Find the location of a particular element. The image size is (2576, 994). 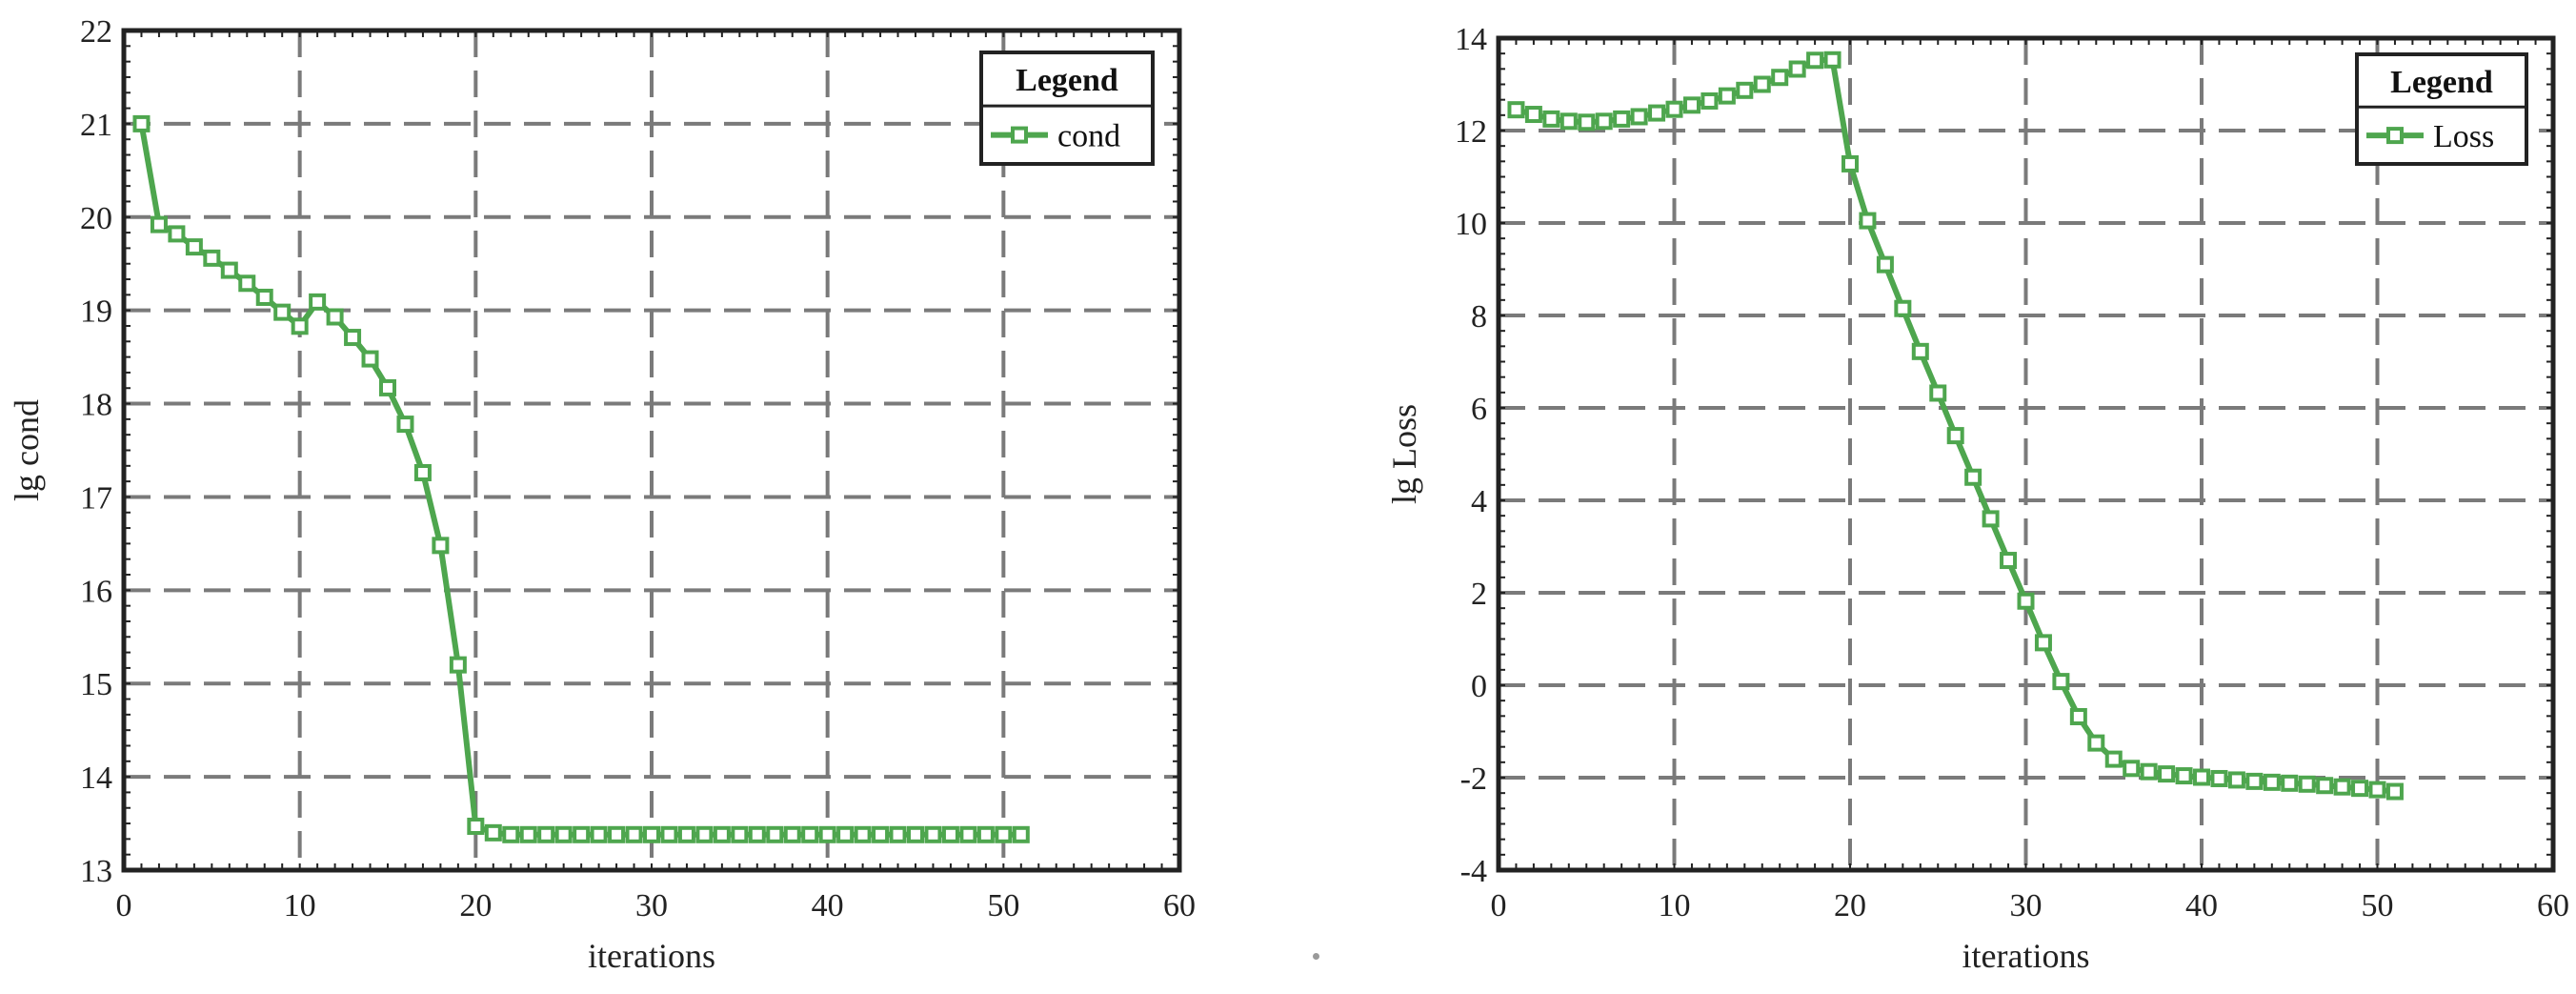

y-tick-label: 16 is located at coordinates (96, 591).